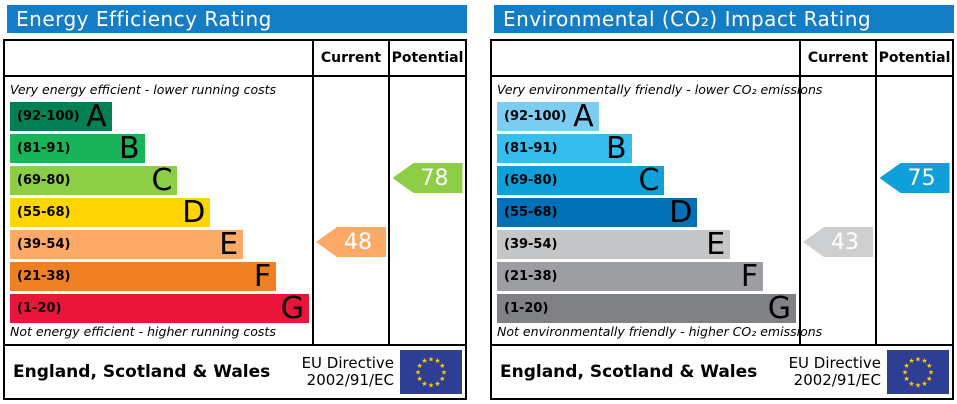 The width and height of the screenshot is (957, 404). I want to click on potential-rating-arrow: 75, so click(914, 178).